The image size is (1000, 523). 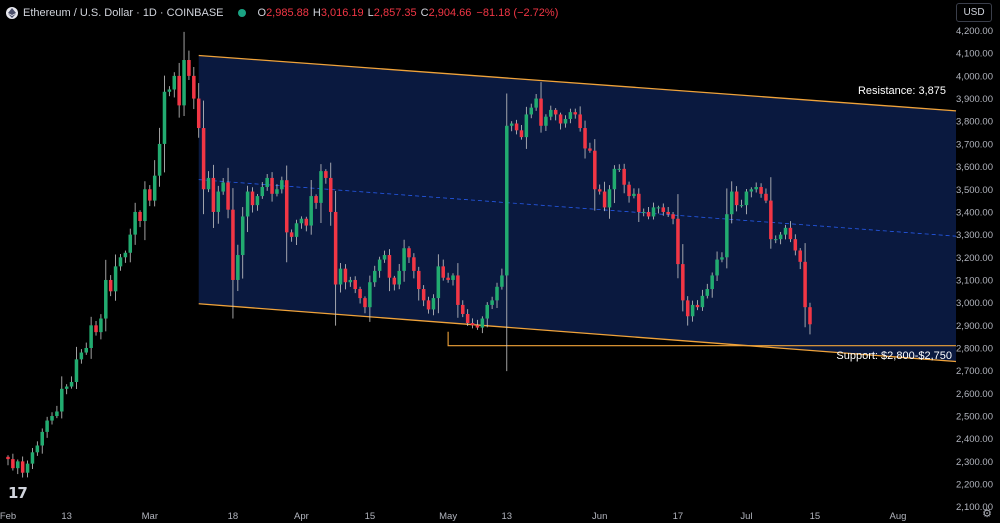 What do you see at coordinates (974, 371) in the screenshot?
I see `y-tick-label: 2,700.00` at bounding box center [974, 371].